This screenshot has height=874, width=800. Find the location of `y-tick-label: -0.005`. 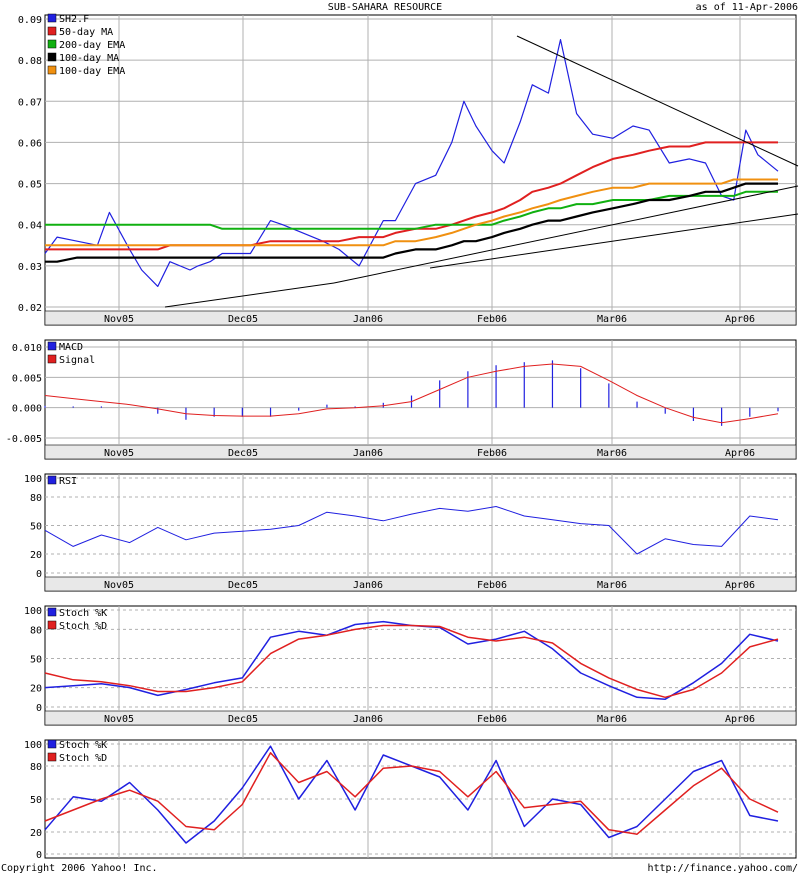

y-tick-label: -0.005 is located at coordinates (24, 439).